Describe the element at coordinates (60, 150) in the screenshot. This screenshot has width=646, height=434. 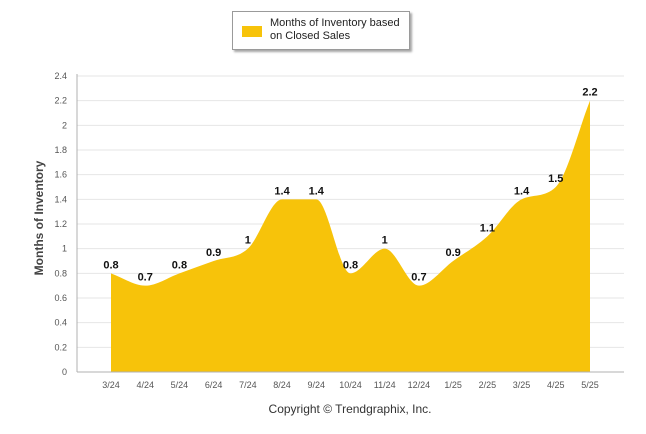
I see `y-tick-label: 1.8` at that location.